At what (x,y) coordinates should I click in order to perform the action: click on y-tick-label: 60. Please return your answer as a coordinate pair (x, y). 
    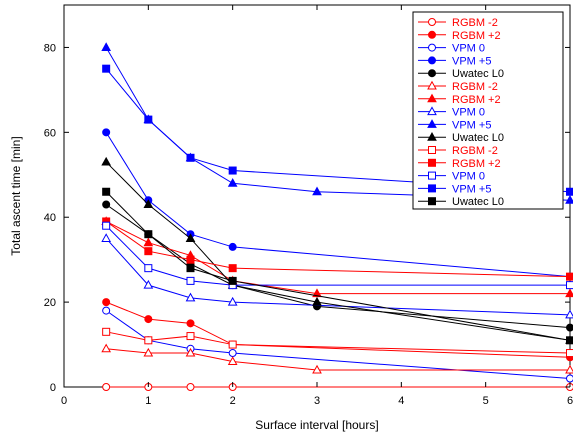
    Looking at the image, I should click on (50, 133).